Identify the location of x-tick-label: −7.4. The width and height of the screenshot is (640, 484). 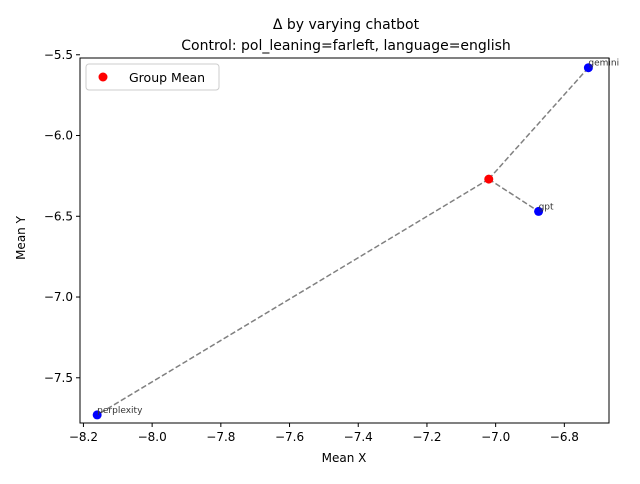
(358, 437).